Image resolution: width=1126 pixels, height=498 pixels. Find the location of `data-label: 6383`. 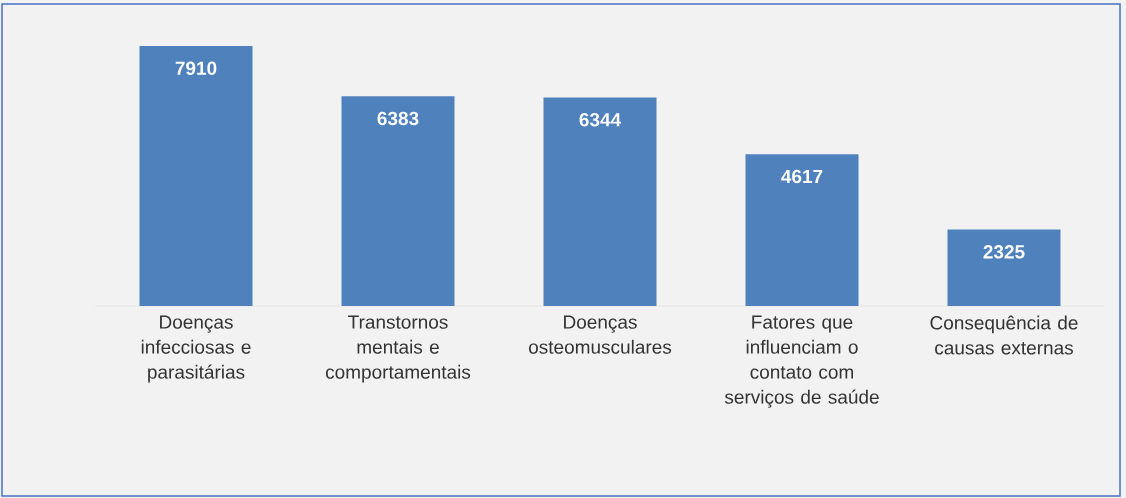

data-label: 6383 is located at coordinates (398, 118).